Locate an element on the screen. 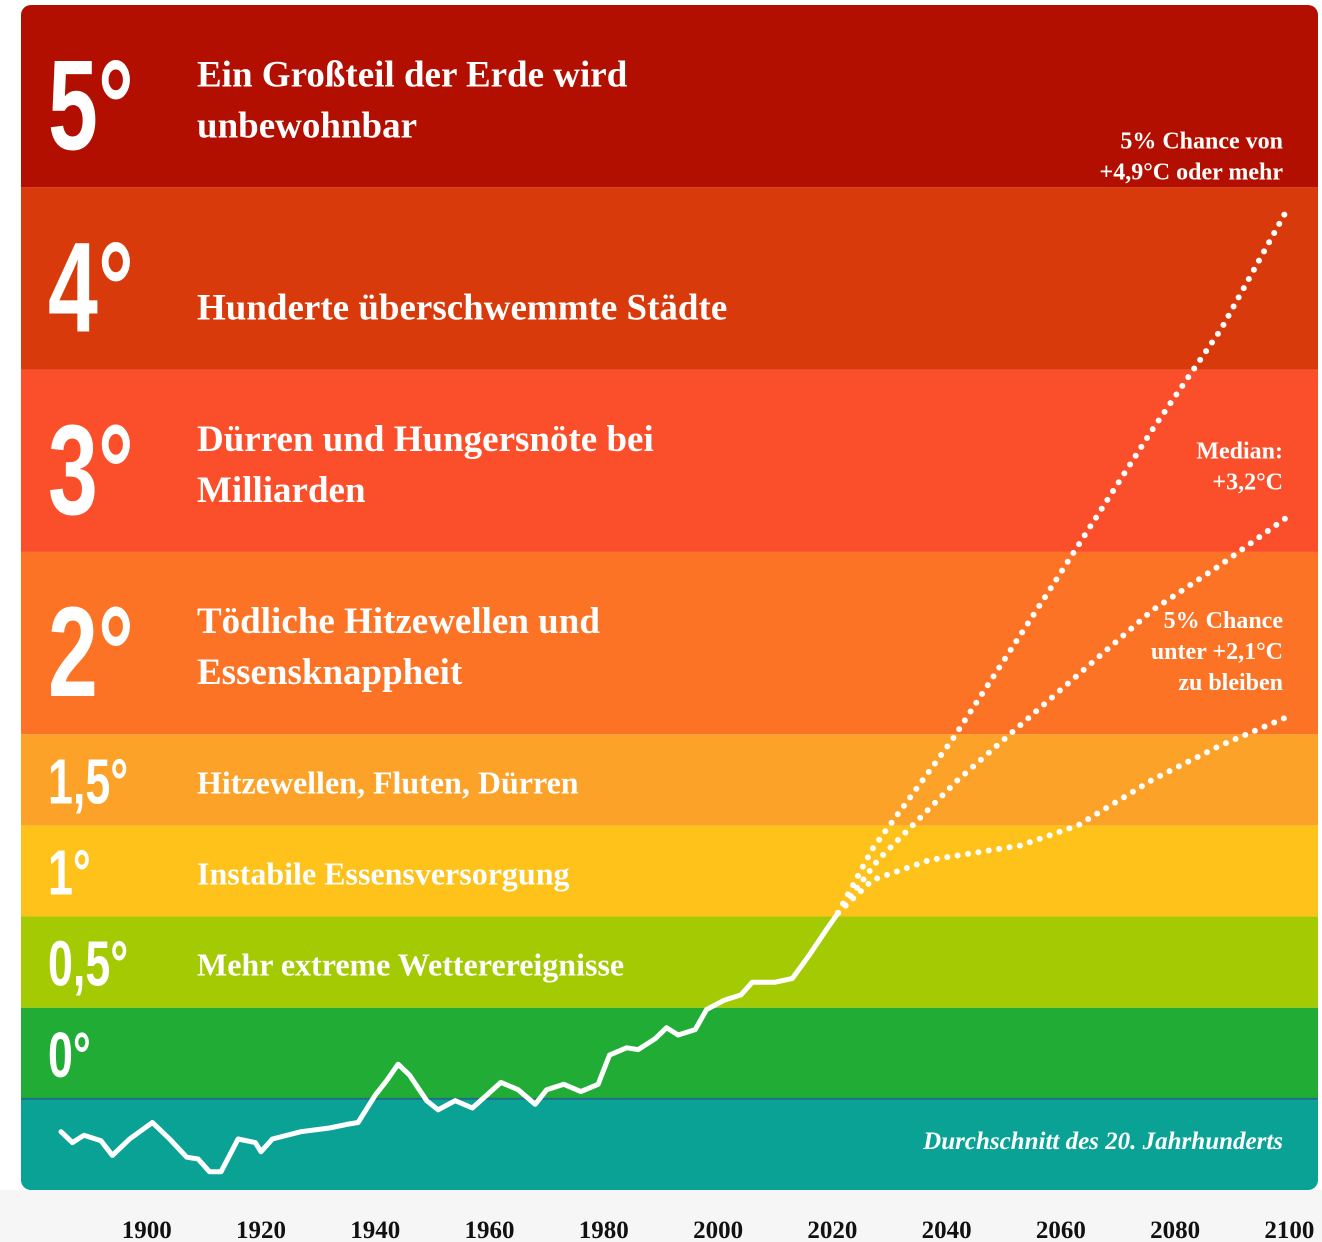 This screenshot has width=1322, height=1242. x-tick-label: 1920 is located at coordinates (261, 1229).